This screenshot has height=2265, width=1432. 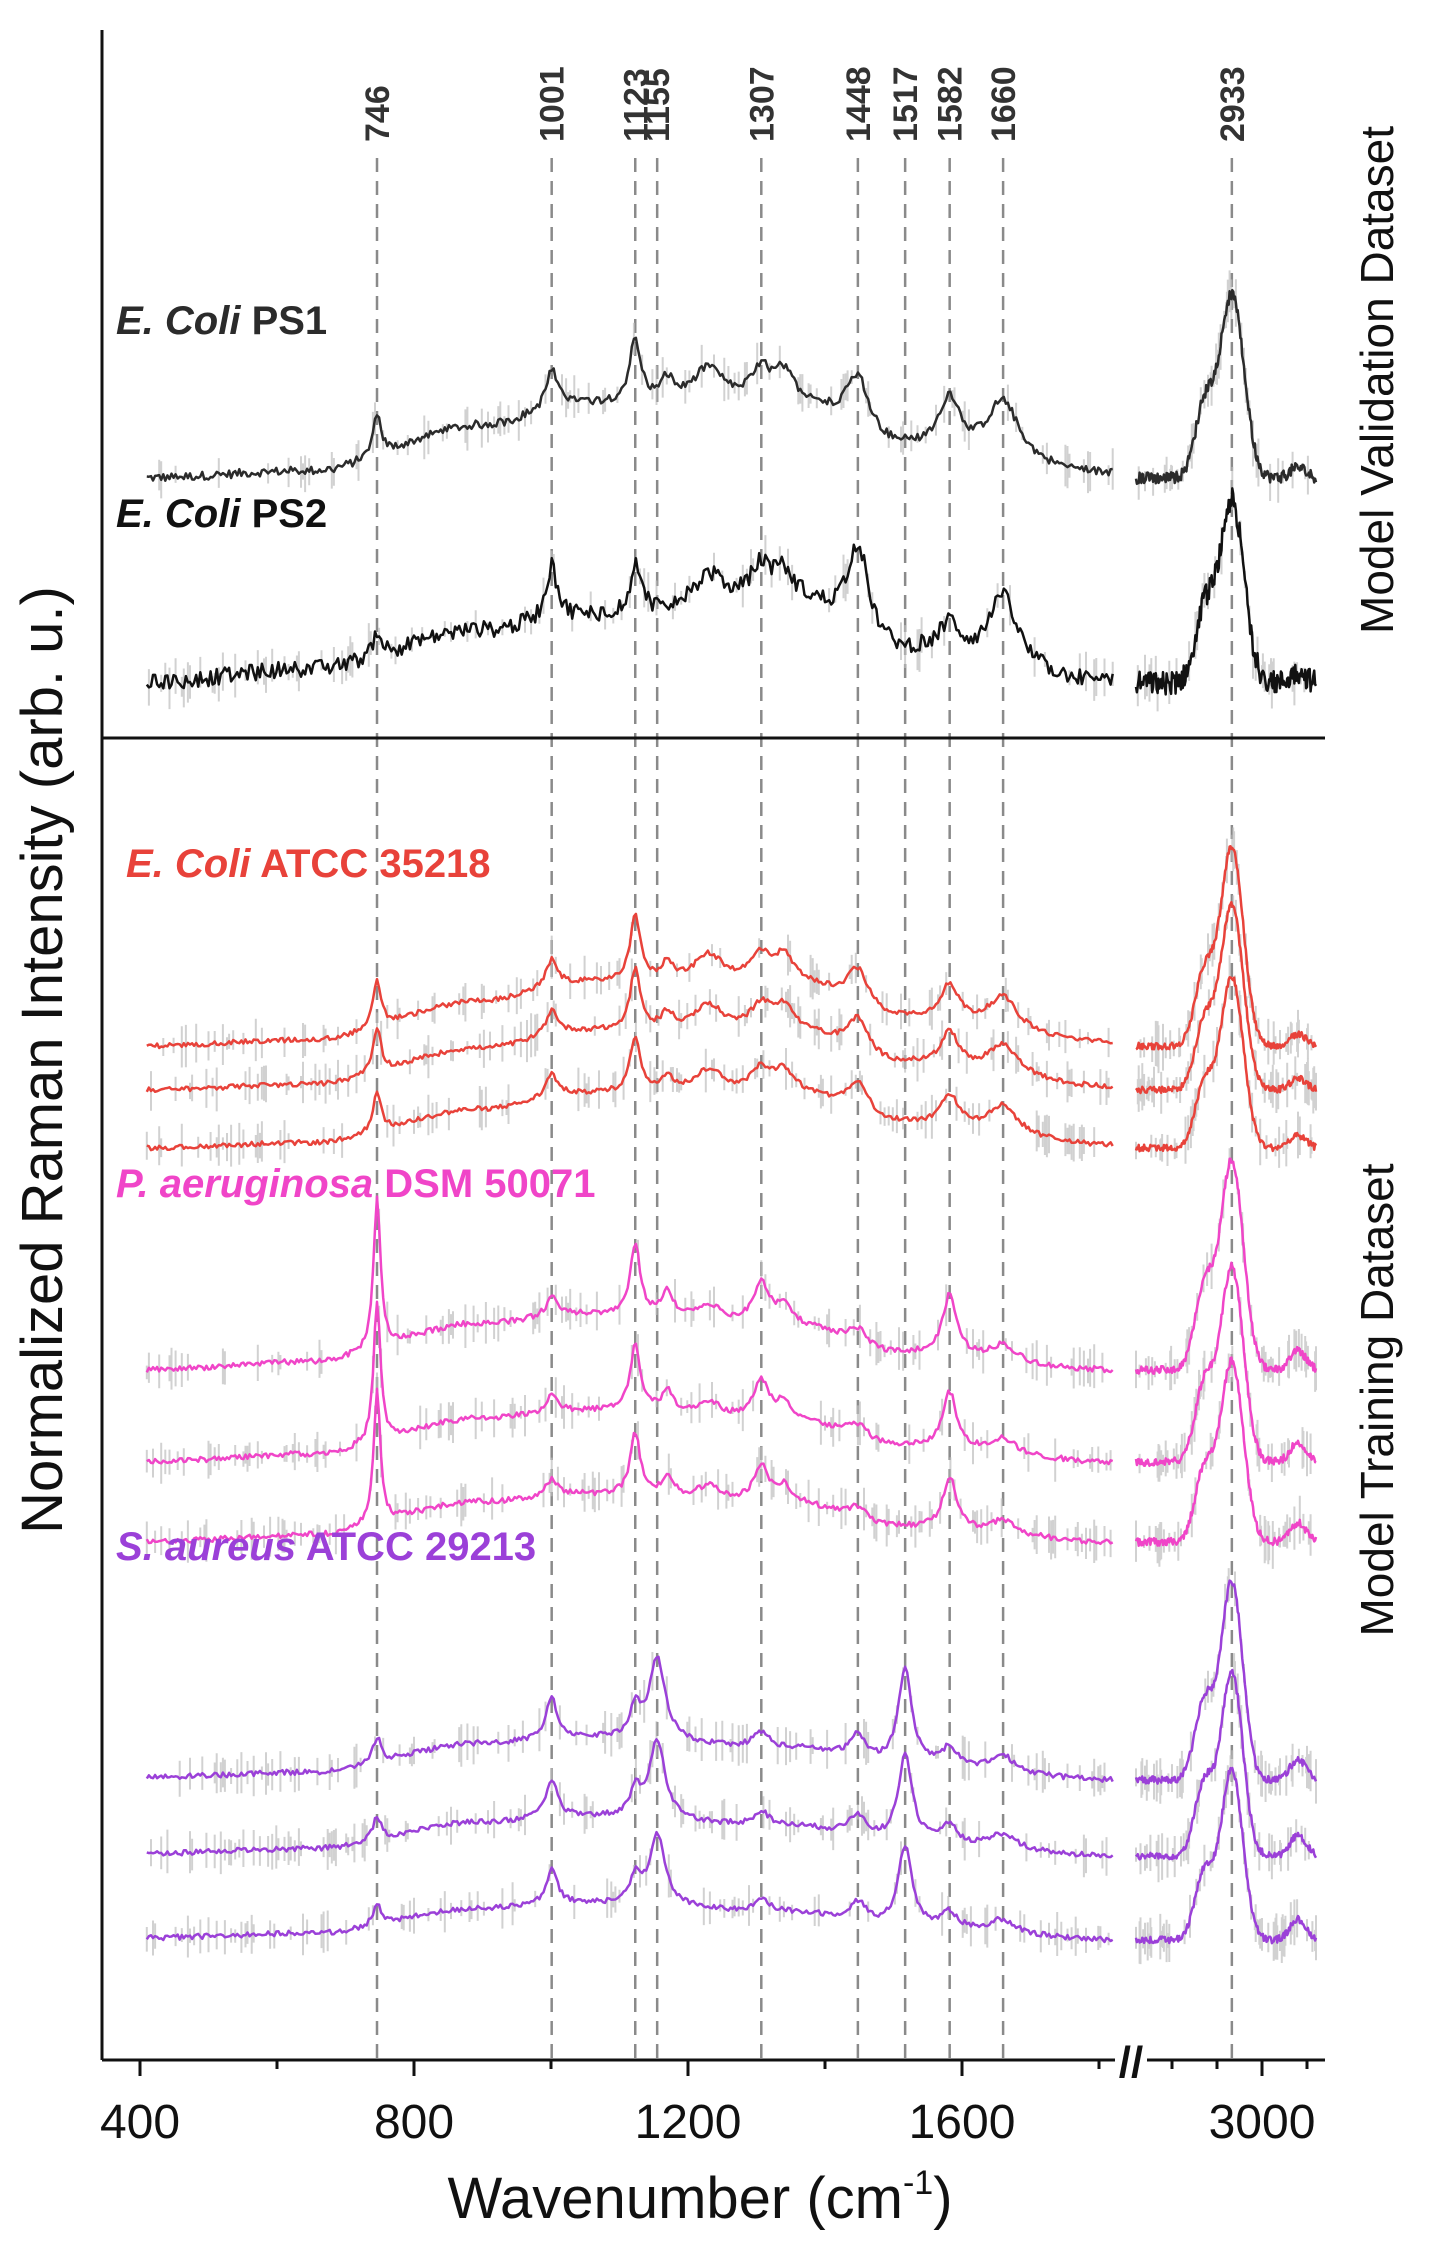 What do you see at coordinates (484, 1184) in the screenshot?
I see `sample-strain: DSM 50071` at bounding box center [484, 1184].